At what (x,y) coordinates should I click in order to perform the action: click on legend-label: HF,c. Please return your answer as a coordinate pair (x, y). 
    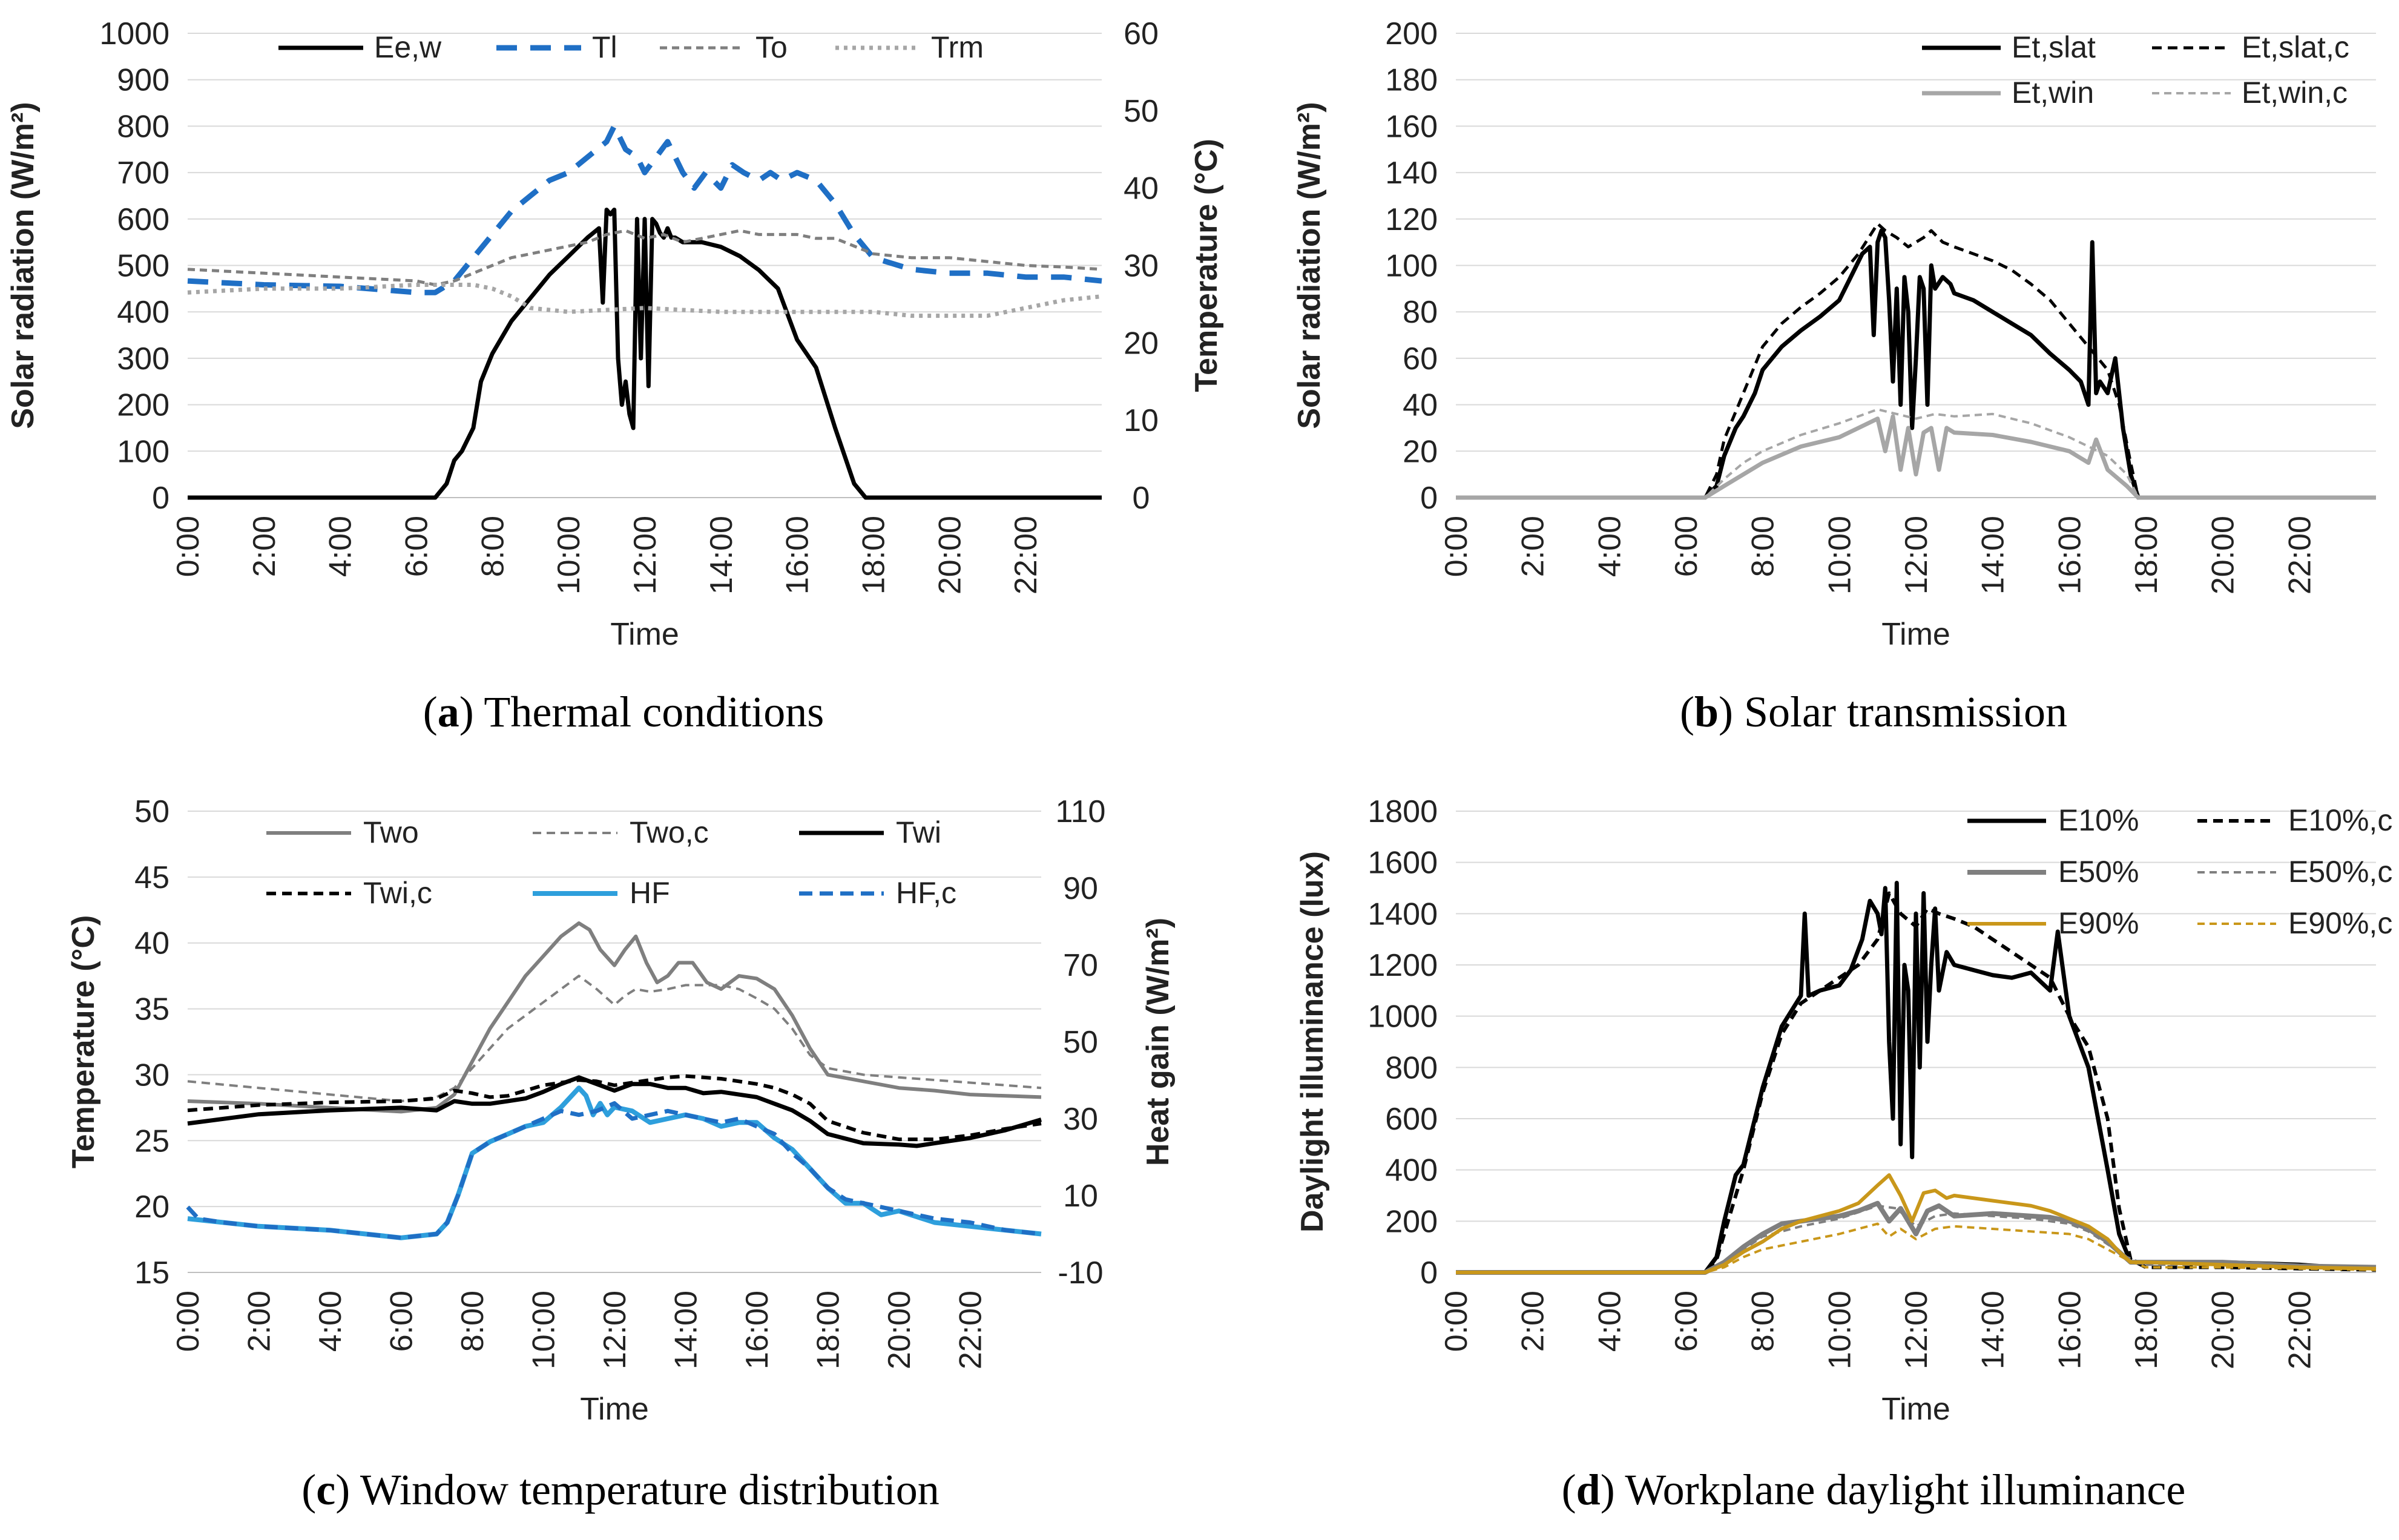
    Looking at the image, I should click on (926, 893).